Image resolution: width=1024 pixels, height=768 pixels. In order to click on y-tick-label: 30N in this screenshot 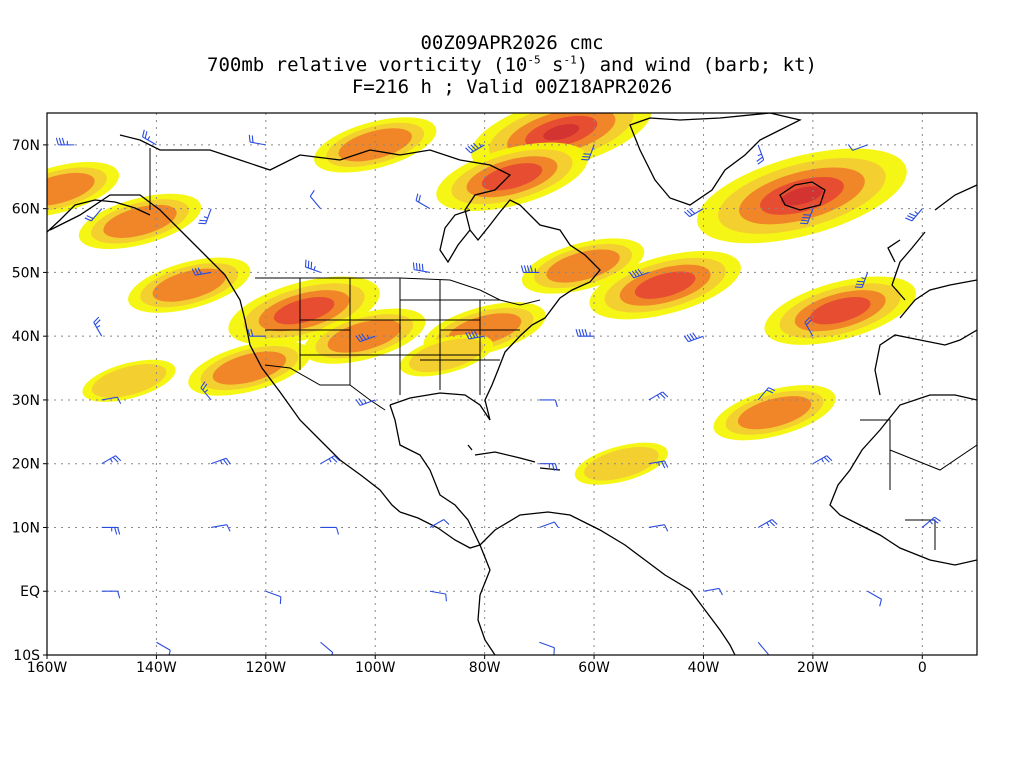, I will do `click(26, 401)`.